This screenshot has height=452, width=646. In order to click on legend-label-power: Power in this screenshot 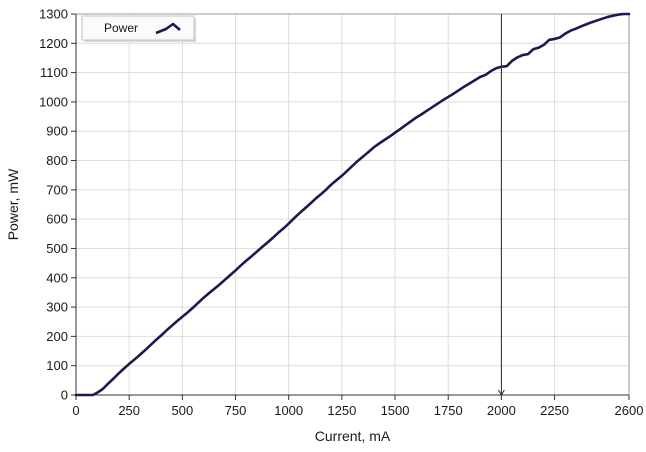, I will do `click(121, 28)`.